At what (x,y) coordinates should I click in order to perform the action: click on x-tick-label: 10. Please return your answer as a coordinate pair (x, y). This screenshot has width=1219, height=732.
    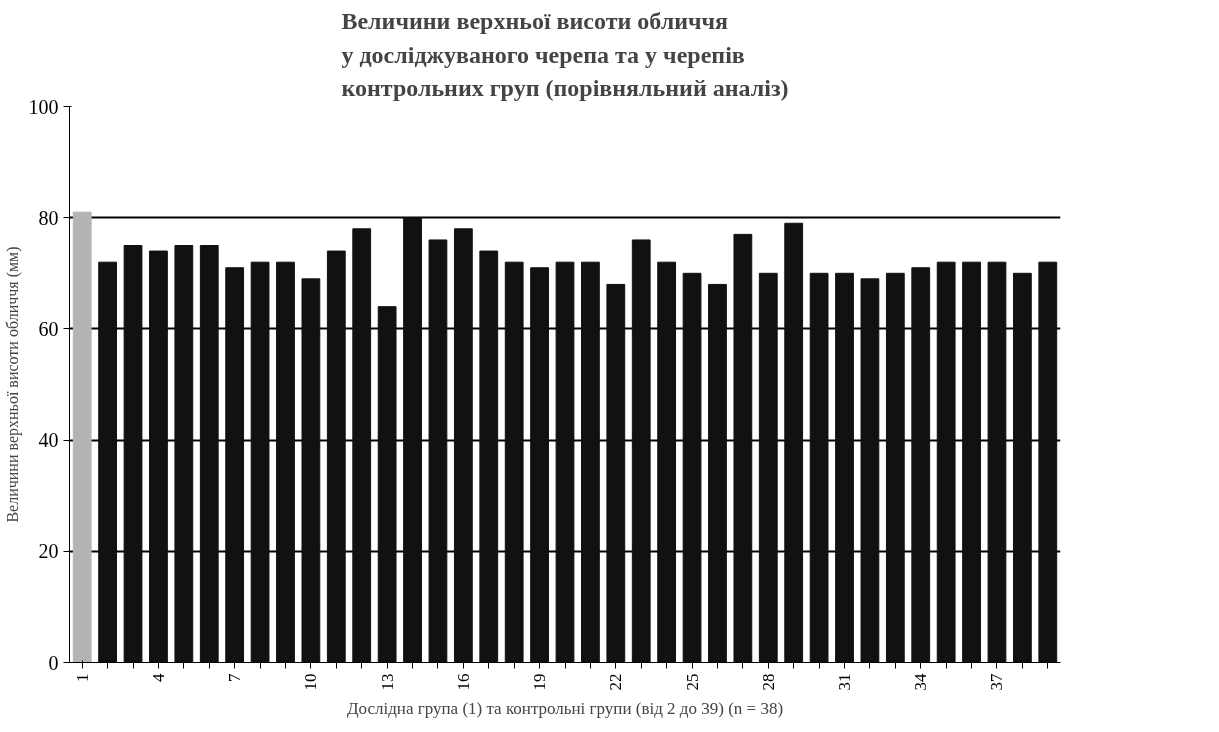
    Looking at the image, I should click on (311, 682).